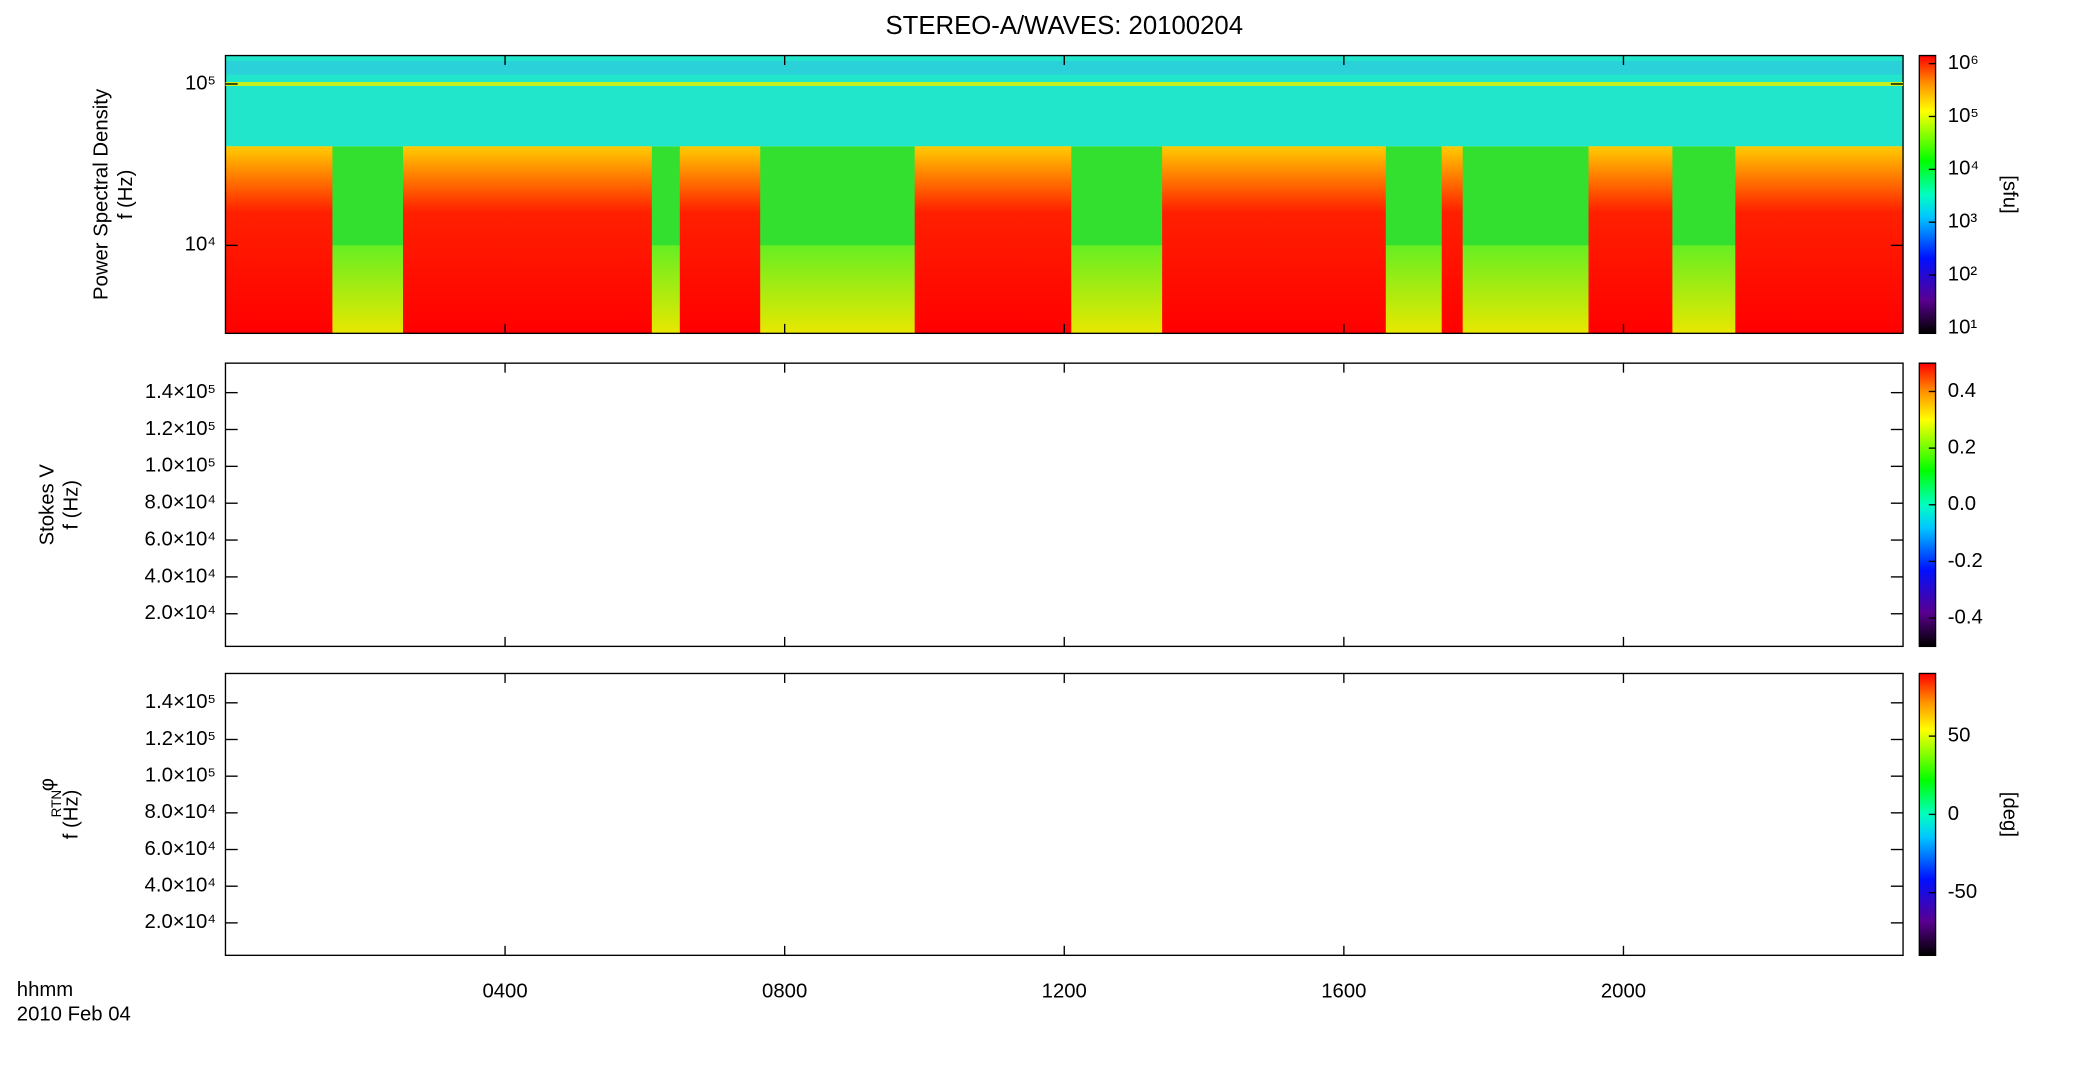 The image size is (2096, 1080). I want to click on colorbar-tick-label: 0.0, so click(1962, 504).